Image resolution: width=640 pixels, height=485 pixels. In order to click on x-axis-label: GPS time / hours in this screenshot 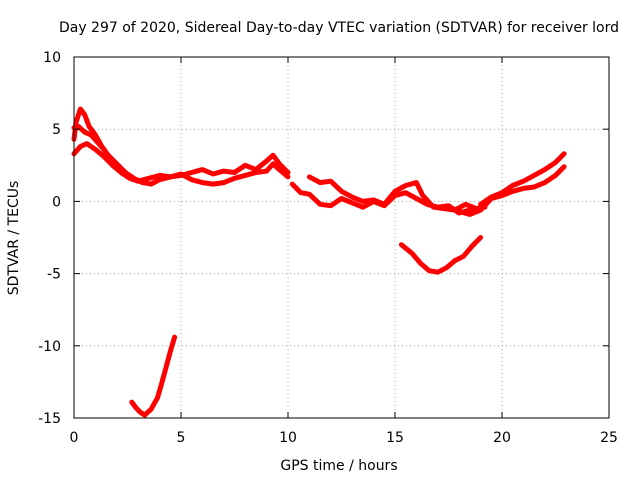, I will do `click(338, 466)`.